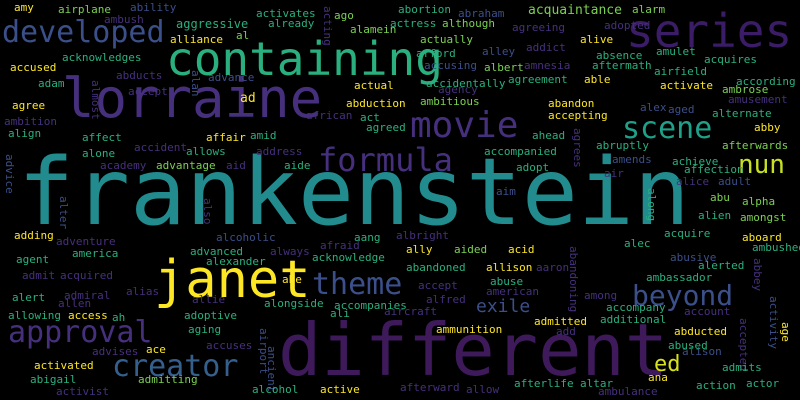 This screenshot has height=400, width=800. What do you see at coordinates (436, 267) in the screenshot?
I see `word: abandoned` at bounding box center [436, 267].